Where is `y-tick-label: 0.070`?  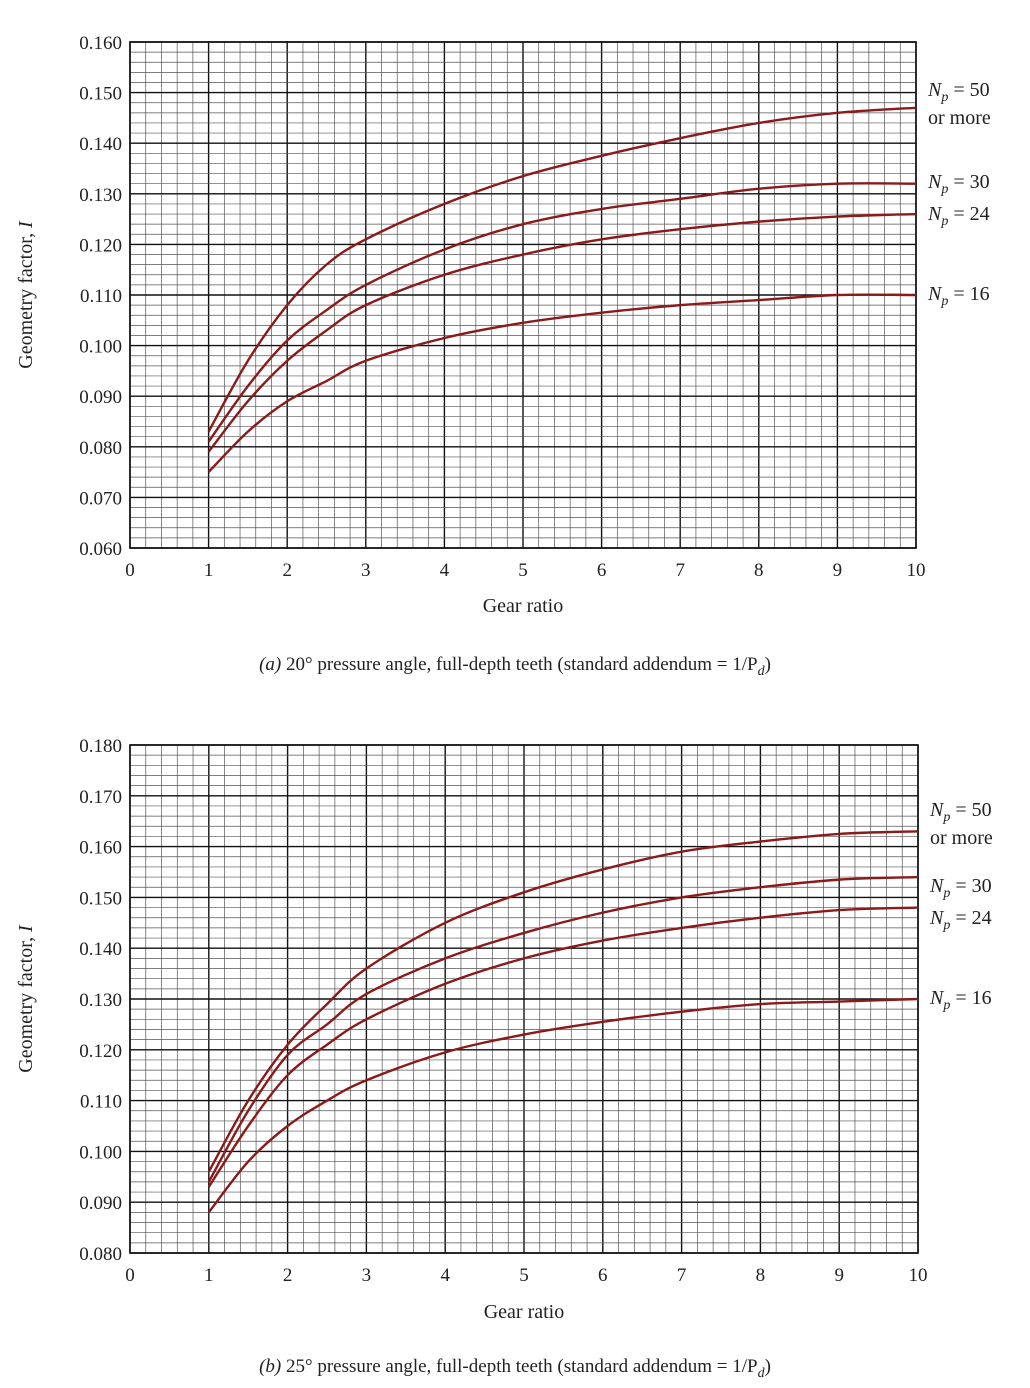
y-tick-label: 0.070 is located at coordinates (100, 498).